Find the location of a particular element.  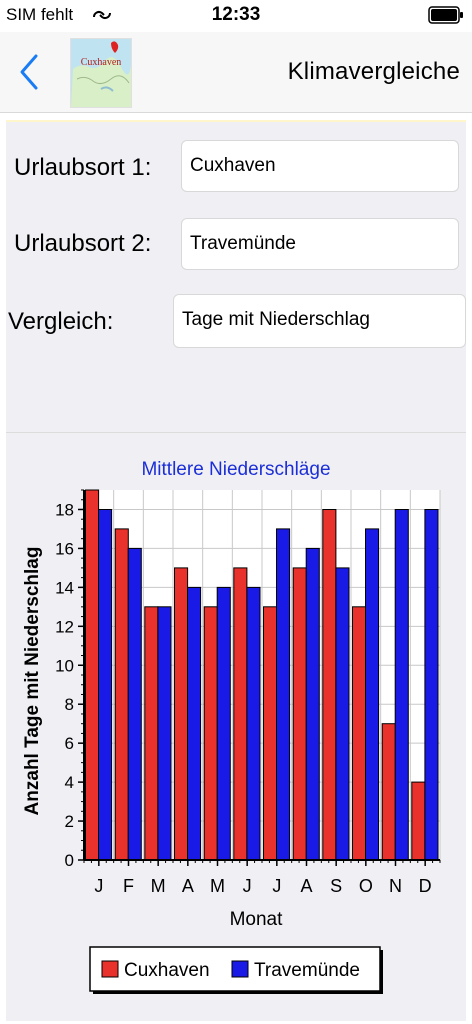

location1-field: Cuxhaven is located at coordinates (320, 166).